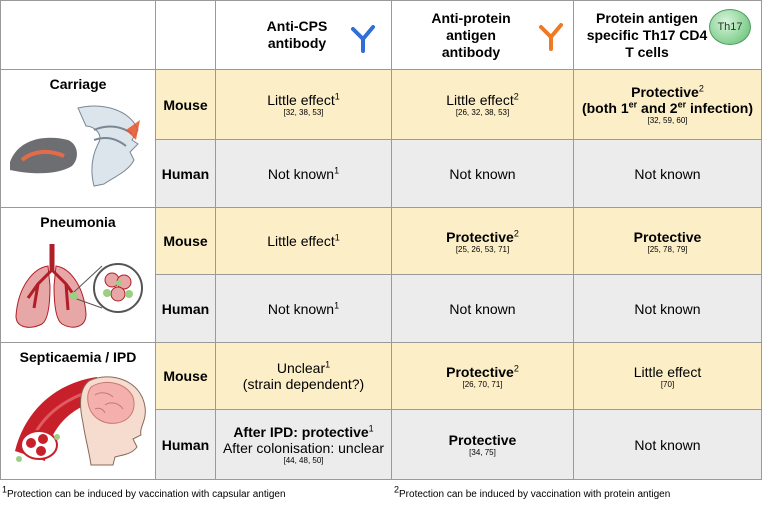 This screenshot has height=505, width=765. I want to click on th17-badge-label: Th17, so click(730, 27).